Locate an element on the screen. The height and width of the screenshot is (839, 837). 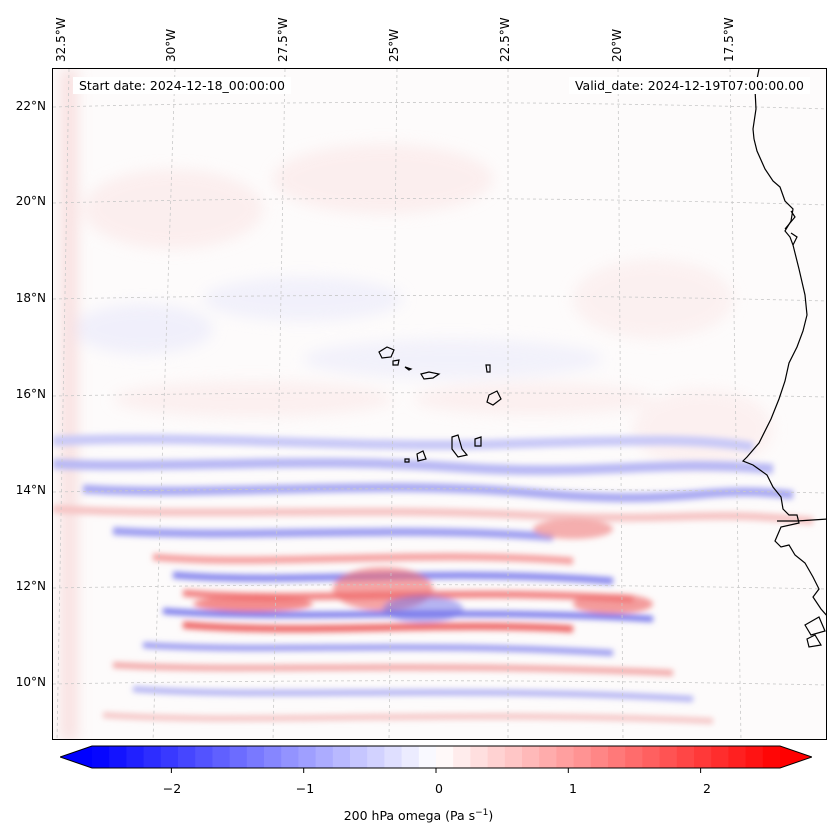
colorbar-extend-high is located at coordinates (796, 757).